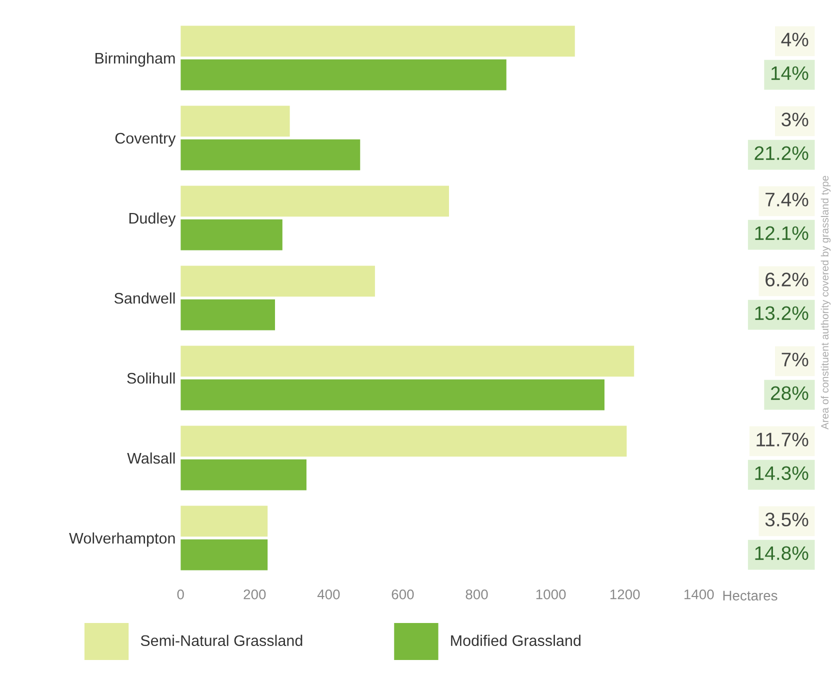 This screenshot has width=840, height=673. Describe the element at coordinates (781, 153) in the screenshot. I see `text: 21.2%` at that location.